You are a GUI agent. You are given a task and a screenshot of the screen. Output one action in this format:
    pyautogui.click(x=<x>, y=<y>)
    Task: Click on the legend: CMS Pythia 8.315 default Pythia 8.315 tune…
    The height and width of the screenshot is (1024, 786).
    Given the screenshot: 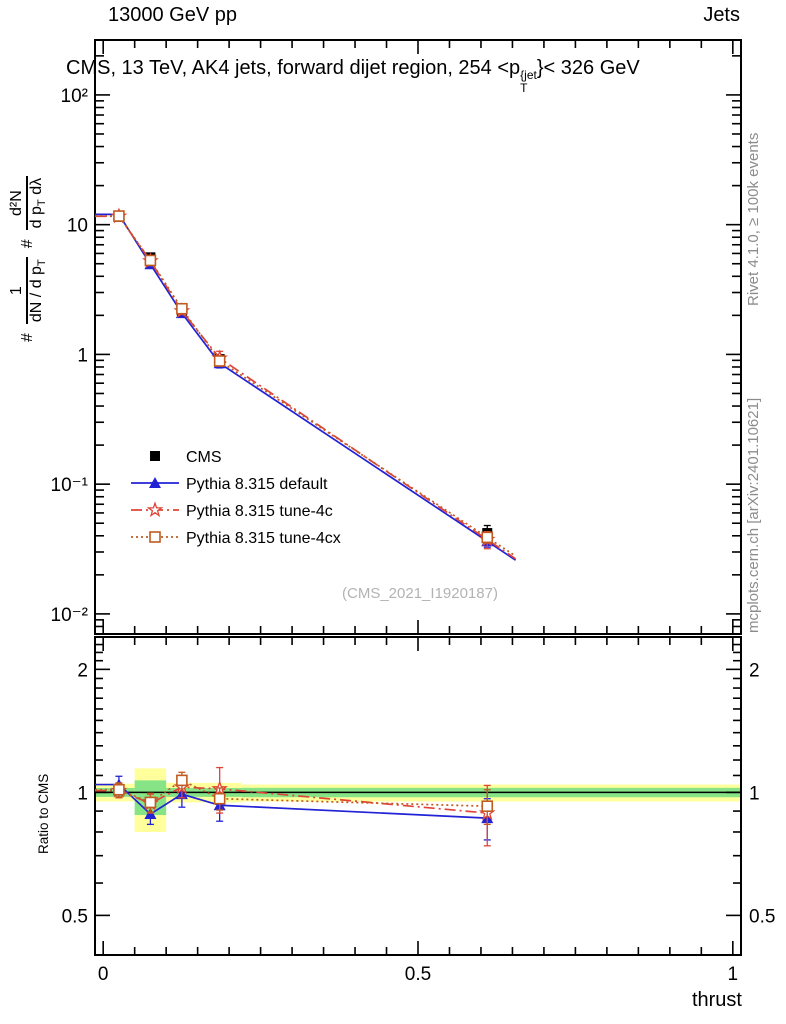 What is the action you would take?
    pyautogui.click(x=236, y=498)
    